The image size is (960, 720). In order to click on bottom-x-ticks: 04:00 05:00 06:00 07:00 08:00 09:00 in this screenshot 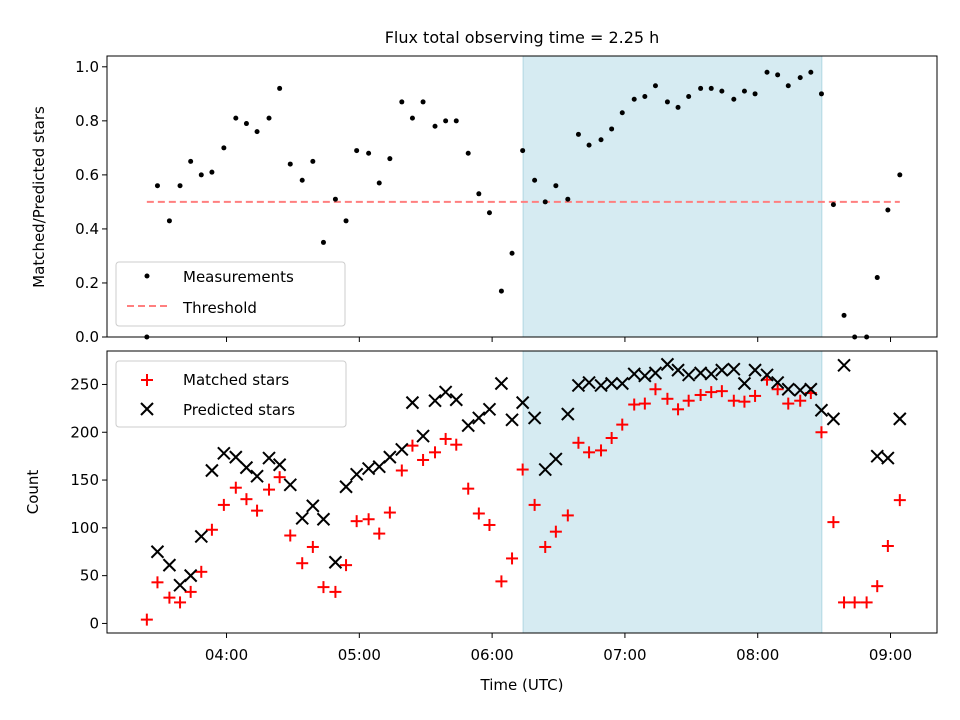, I will do `click(558, 648)`.